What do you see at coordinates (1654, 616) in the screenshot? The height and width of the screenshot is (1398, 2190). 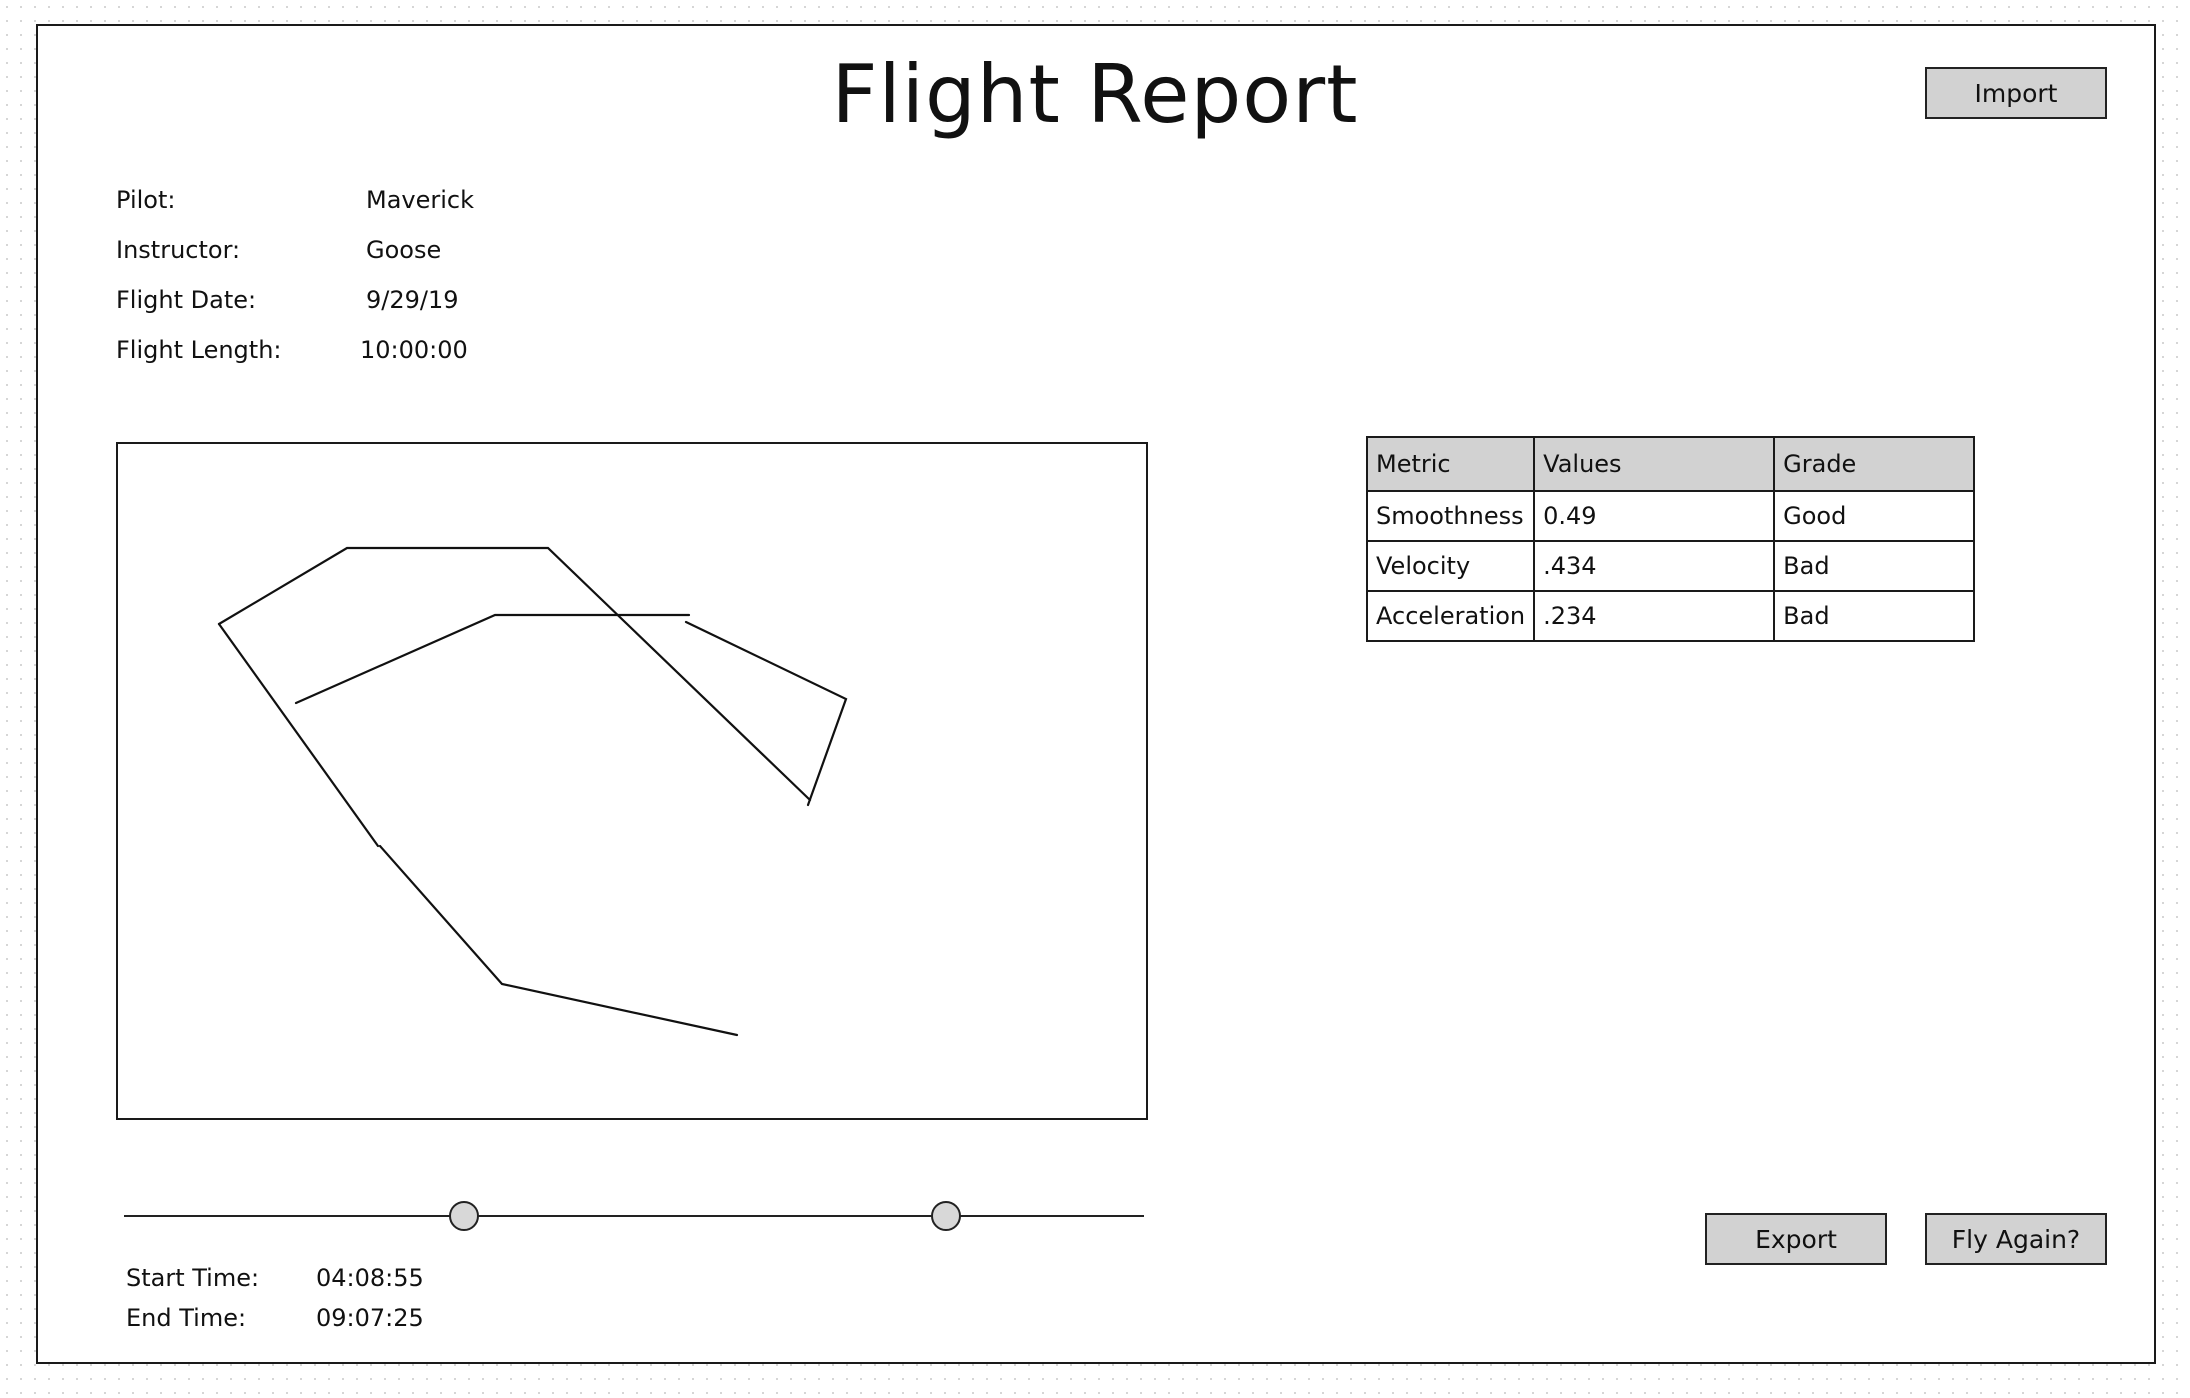 I see `value-cell: .234` at bounding box center [1654, 616].